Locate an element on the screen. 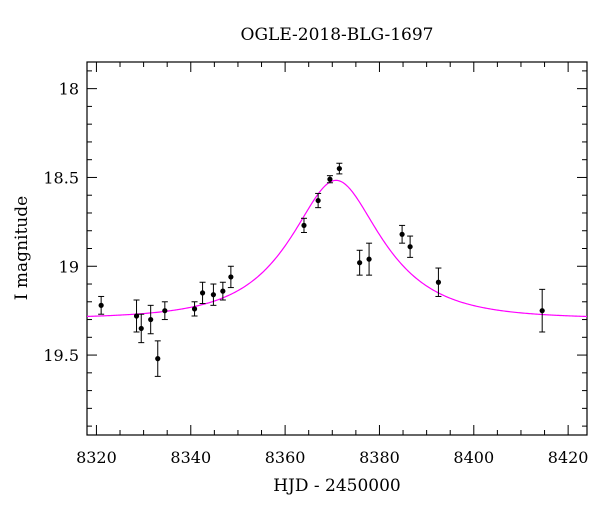 The width and height of the screenshot is (600, 512). x-tick-label: 8320 is located at coordinates (96, 457).